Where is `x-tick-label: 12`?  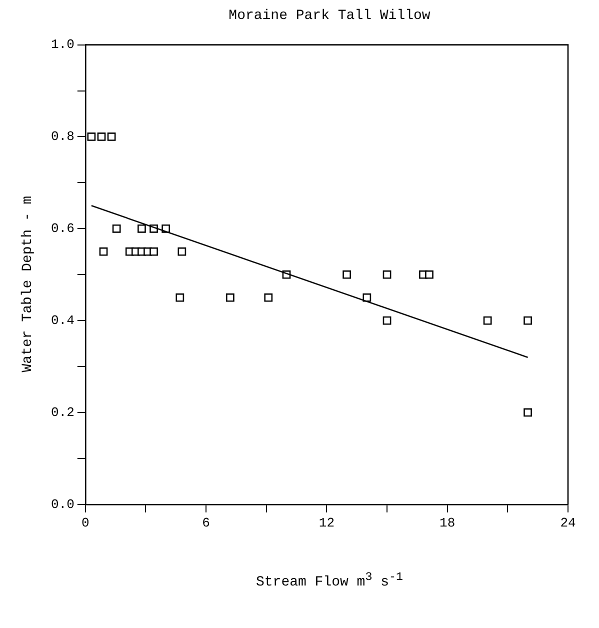
x-tick-label: 12 is located at coordinates (326, 523).